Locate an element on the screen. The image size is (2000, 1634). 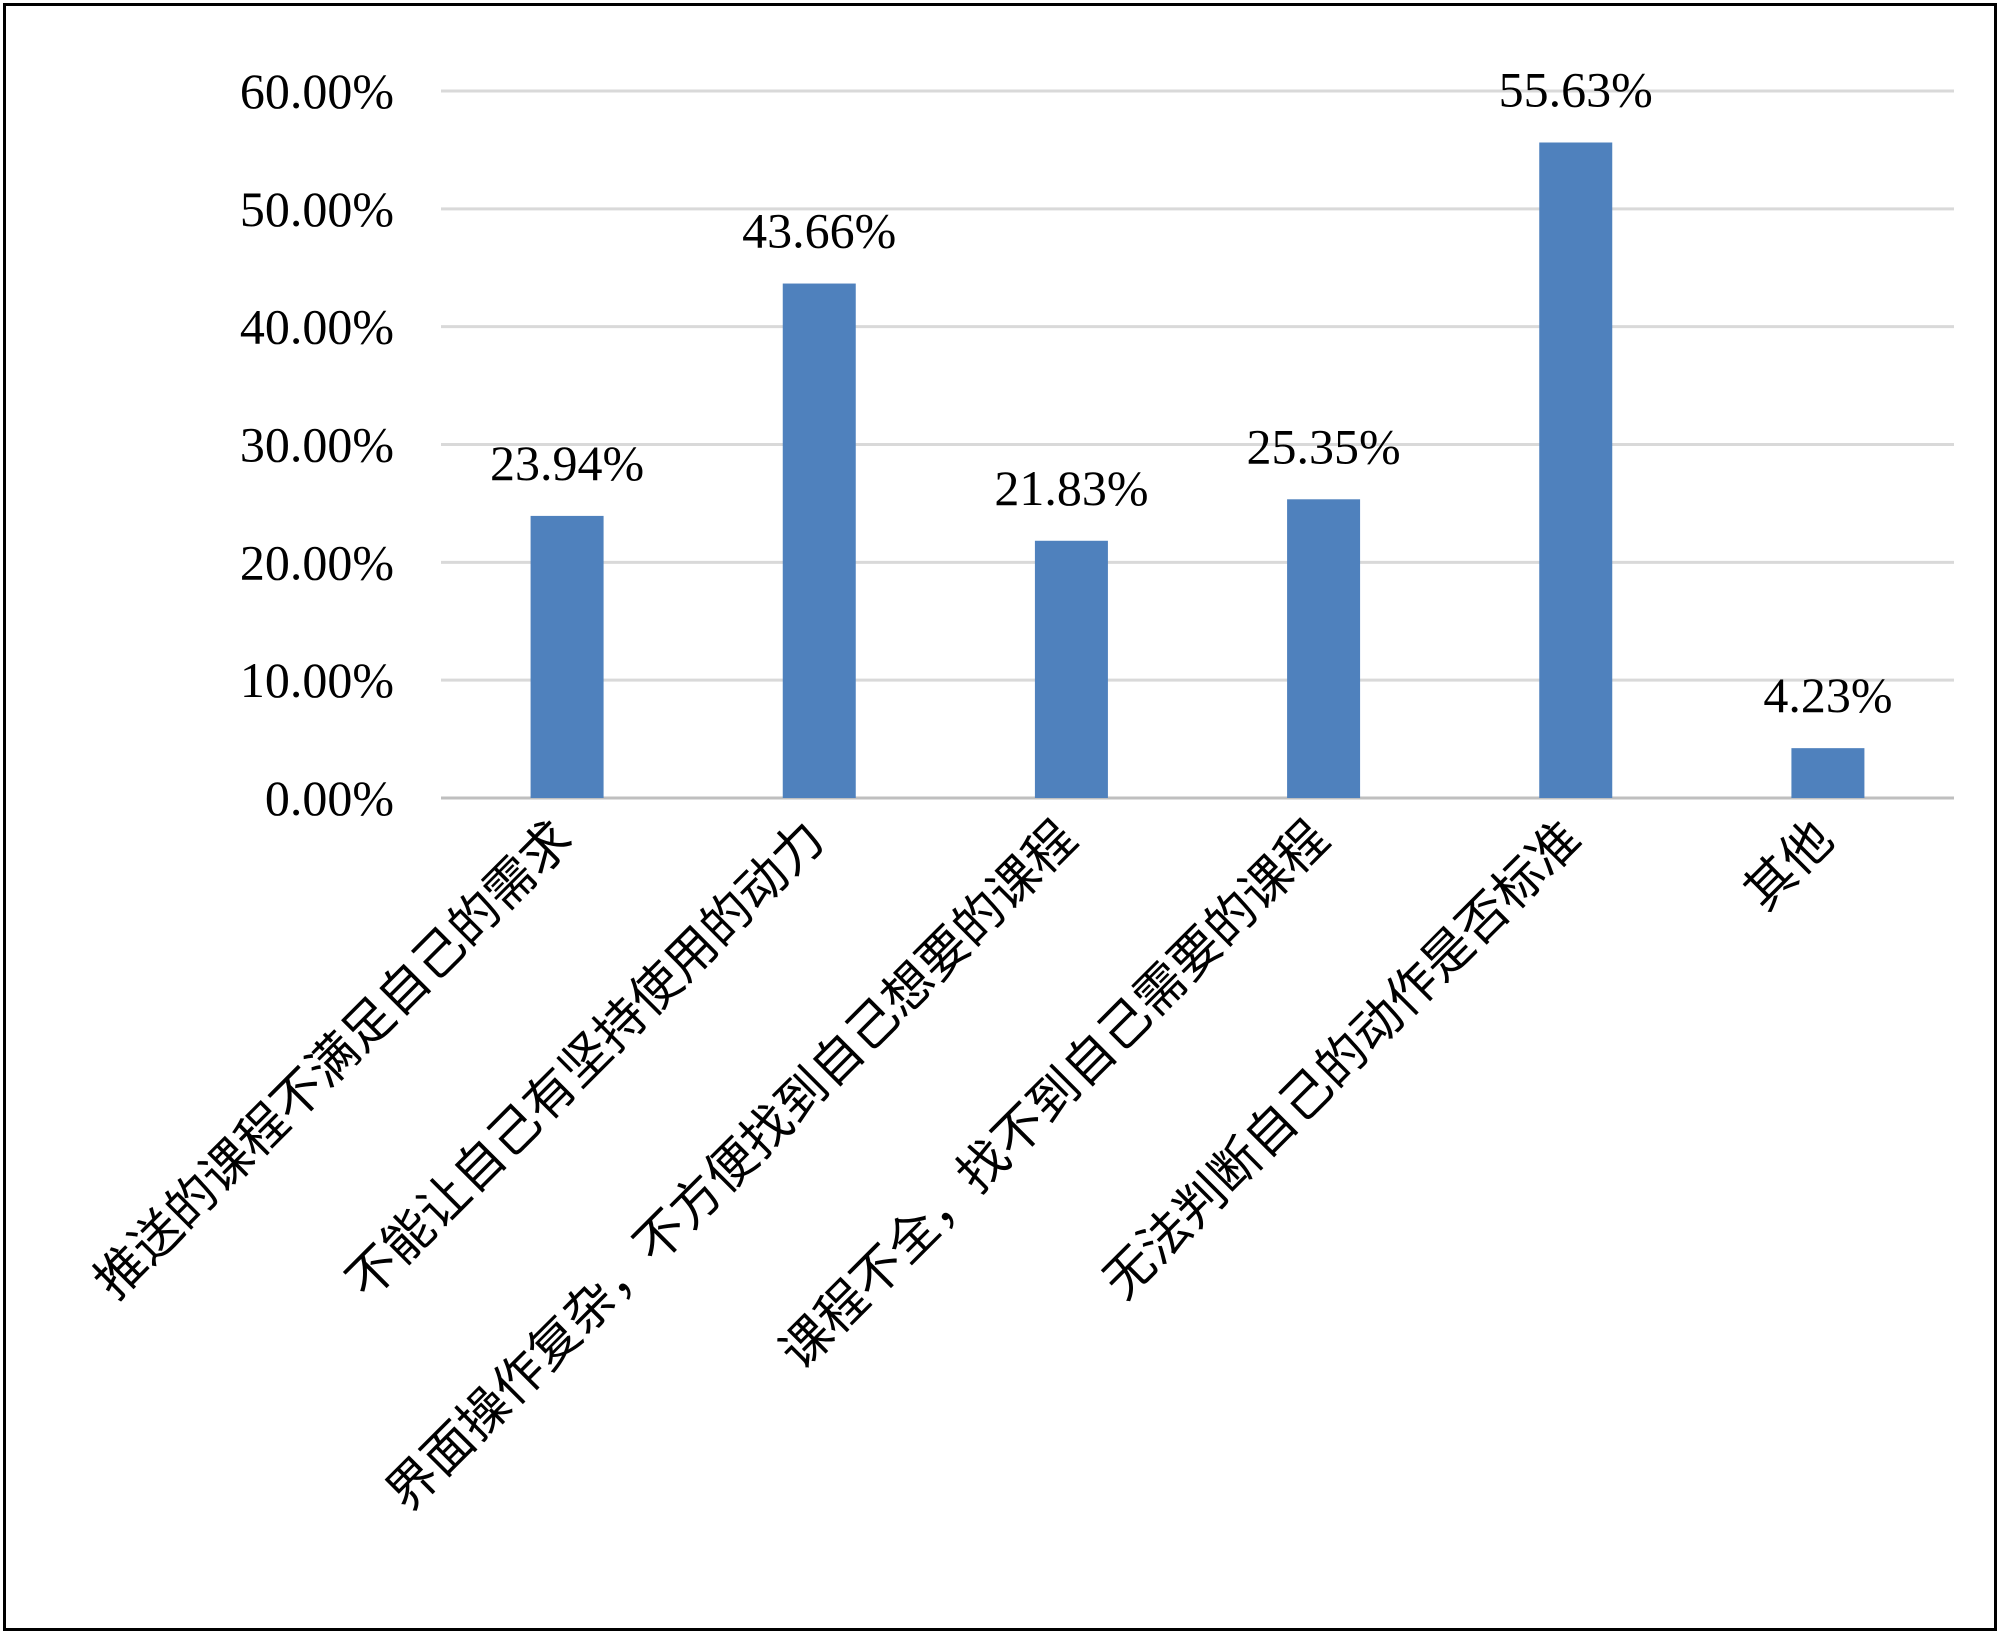
y-tick-label: 0.00% is located at coordinates (329, 798).